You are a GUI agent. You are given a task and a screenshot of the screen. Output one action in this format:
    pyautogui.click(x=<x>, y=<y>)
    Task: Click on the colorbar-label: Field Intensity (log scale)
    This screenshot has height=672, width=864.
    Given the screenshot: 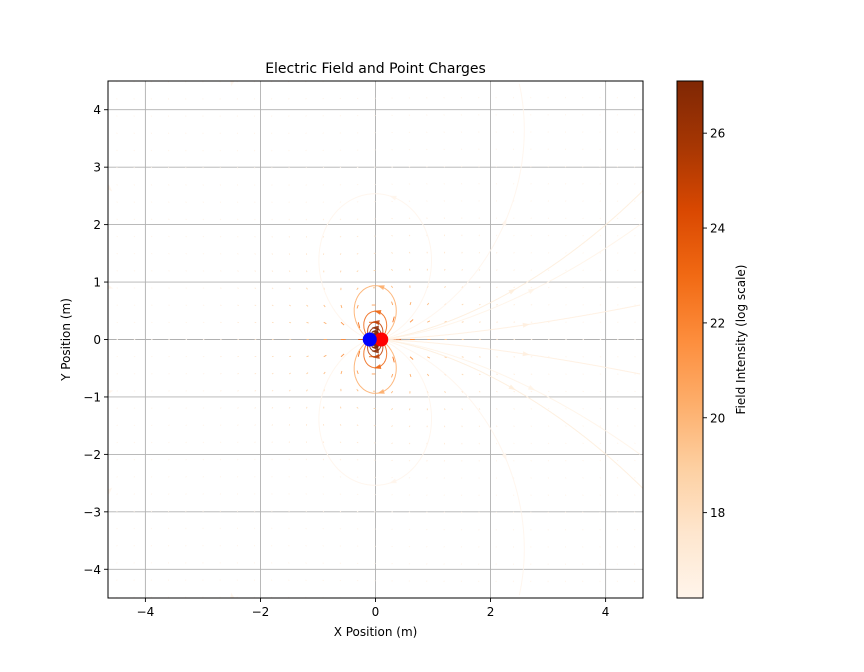 What is the action you would take?
    pyautogui.click(x=741, y=340)
    